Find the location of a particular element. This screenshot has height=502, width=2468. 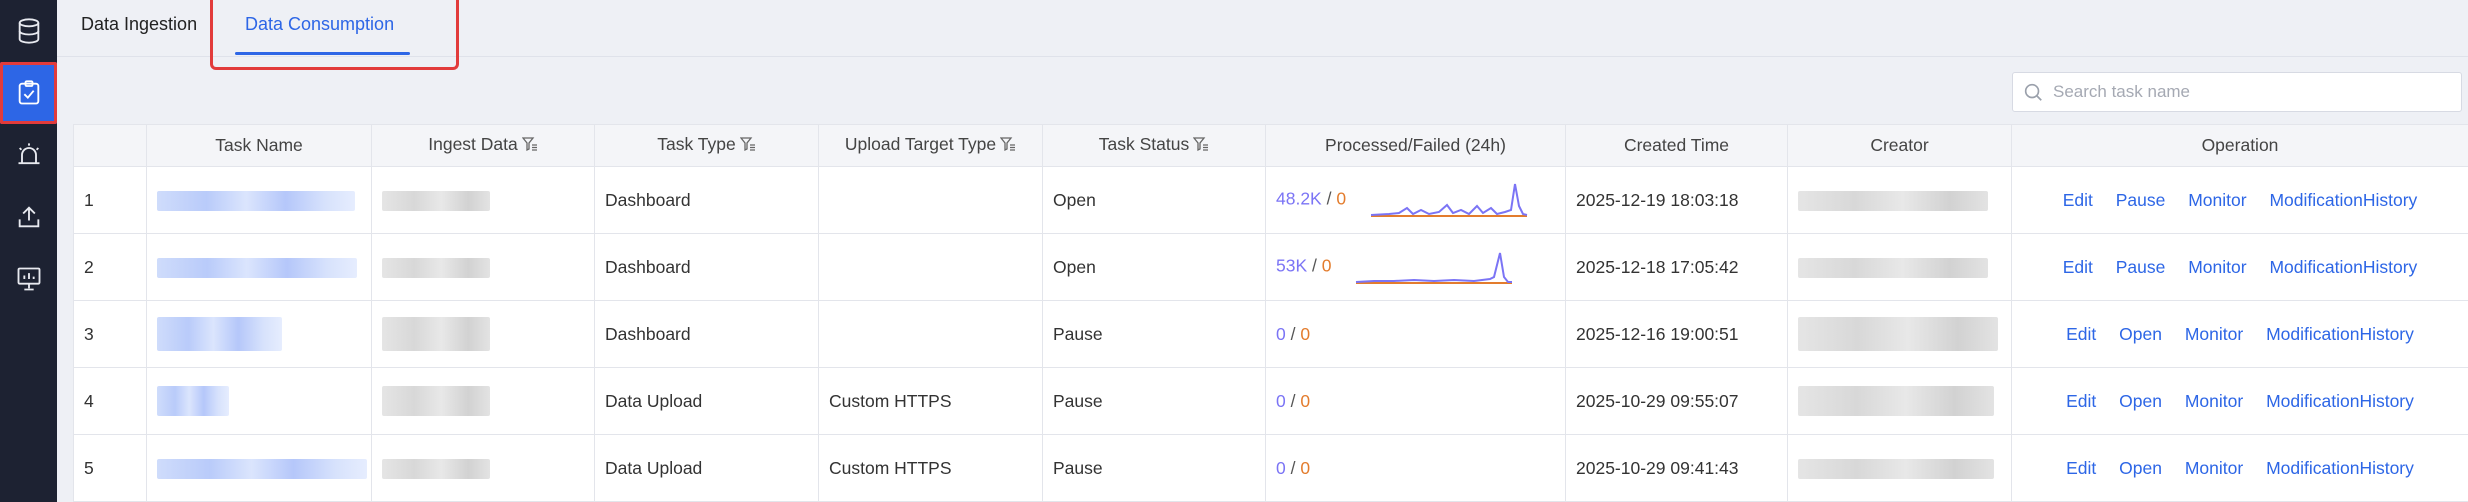

creator-cell is located at coordinates (1899, 334).